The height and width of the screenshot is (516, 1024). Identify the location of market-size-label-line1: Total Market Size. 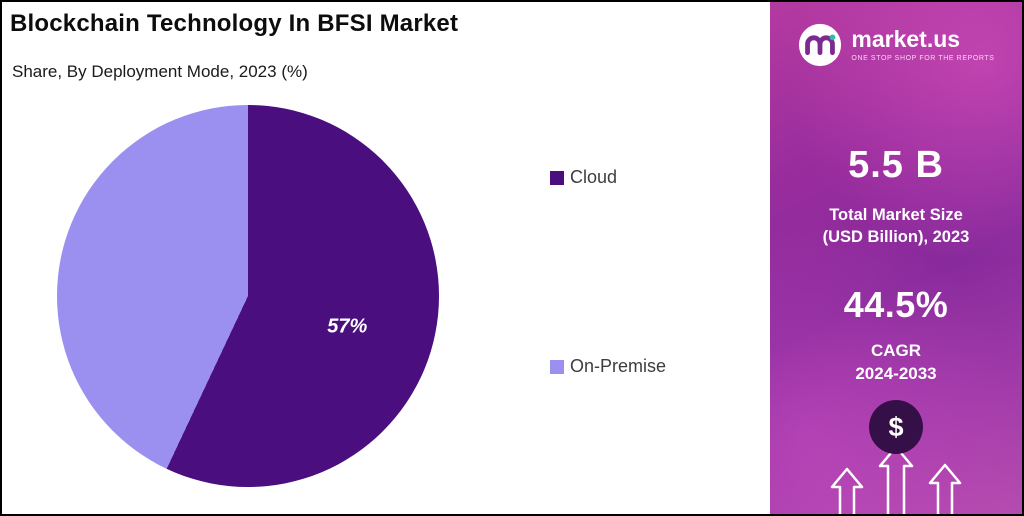
(896, 215).